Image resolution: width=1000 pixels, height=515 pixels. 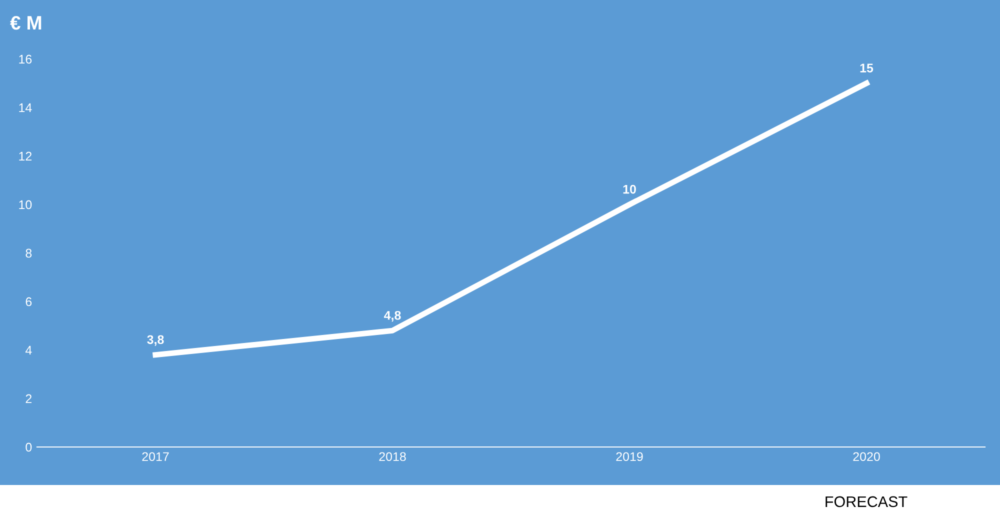 I want to click on x-tick-label: 2018, so click(x=392, y=457).